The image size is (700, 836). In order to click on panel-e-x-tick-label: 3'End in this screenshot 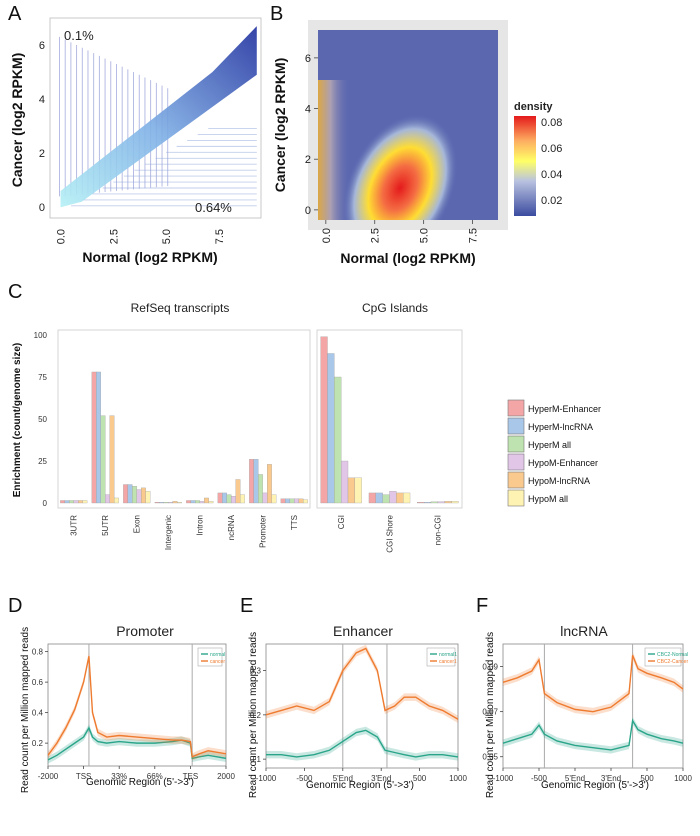, I will do `click(381, 778)`.